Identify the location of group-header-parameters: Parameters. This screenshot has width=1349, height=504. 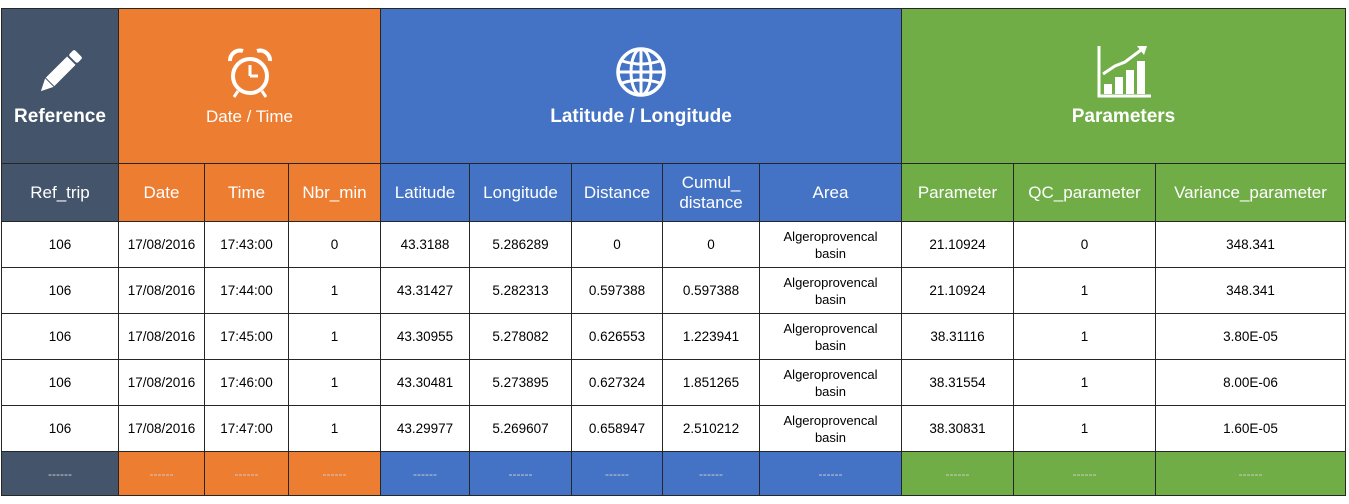
(1123, 86).